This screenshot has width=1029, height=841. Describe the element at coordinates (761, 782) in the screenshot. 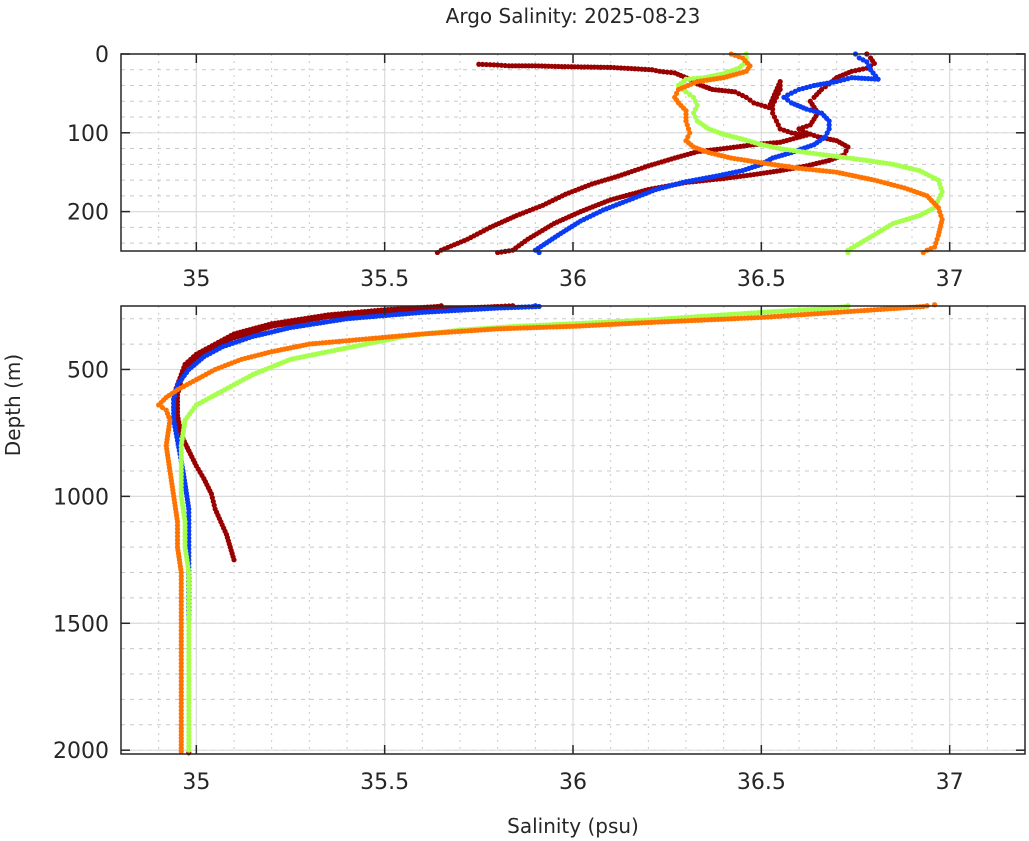

I see `x-tick-label: 36.5` at that location.